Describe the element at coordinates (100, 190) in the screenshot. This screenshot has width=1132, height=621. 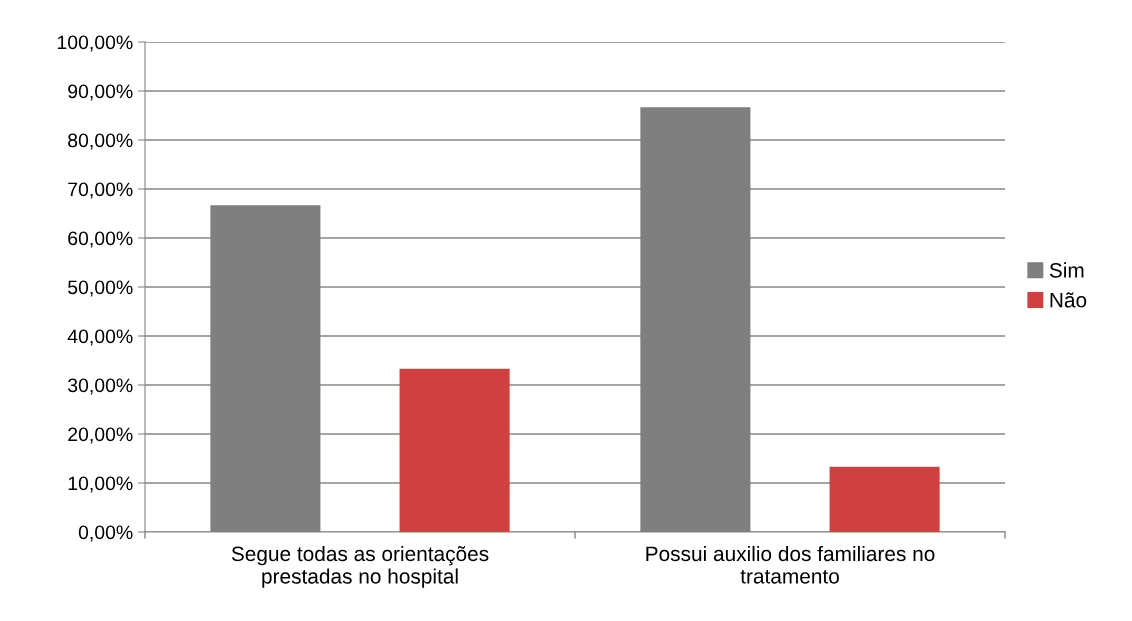
I see `y-tick-label: 70,00%` at that location.